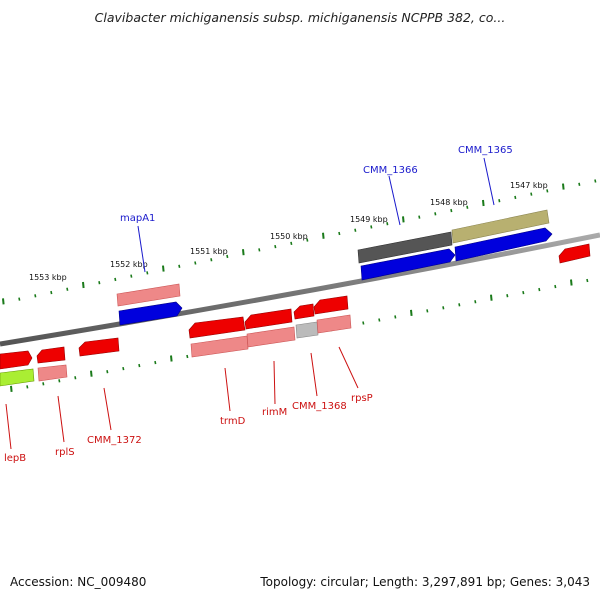 The height and width of the screenshot is (600, 600). What do you see at coordinates (485, 150) in the screenshot?
I see `gene-label-CMM_1365: CMM_1365` at bounding box center [485, 150].